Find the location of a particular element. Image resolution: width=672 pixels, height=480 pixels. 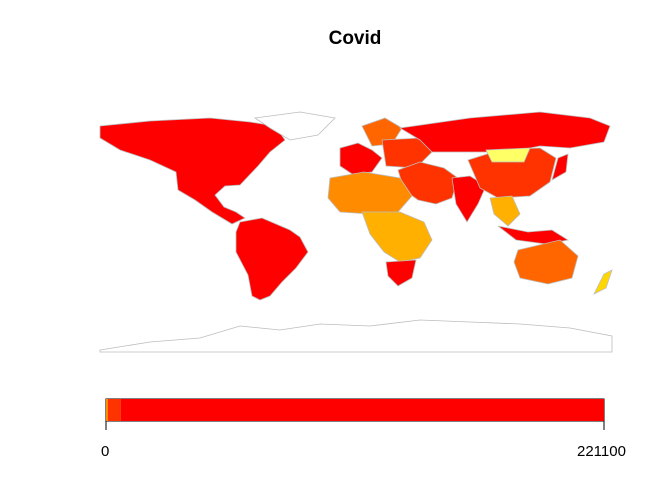

region-eastern-europe is located at coordinates (407, 153).